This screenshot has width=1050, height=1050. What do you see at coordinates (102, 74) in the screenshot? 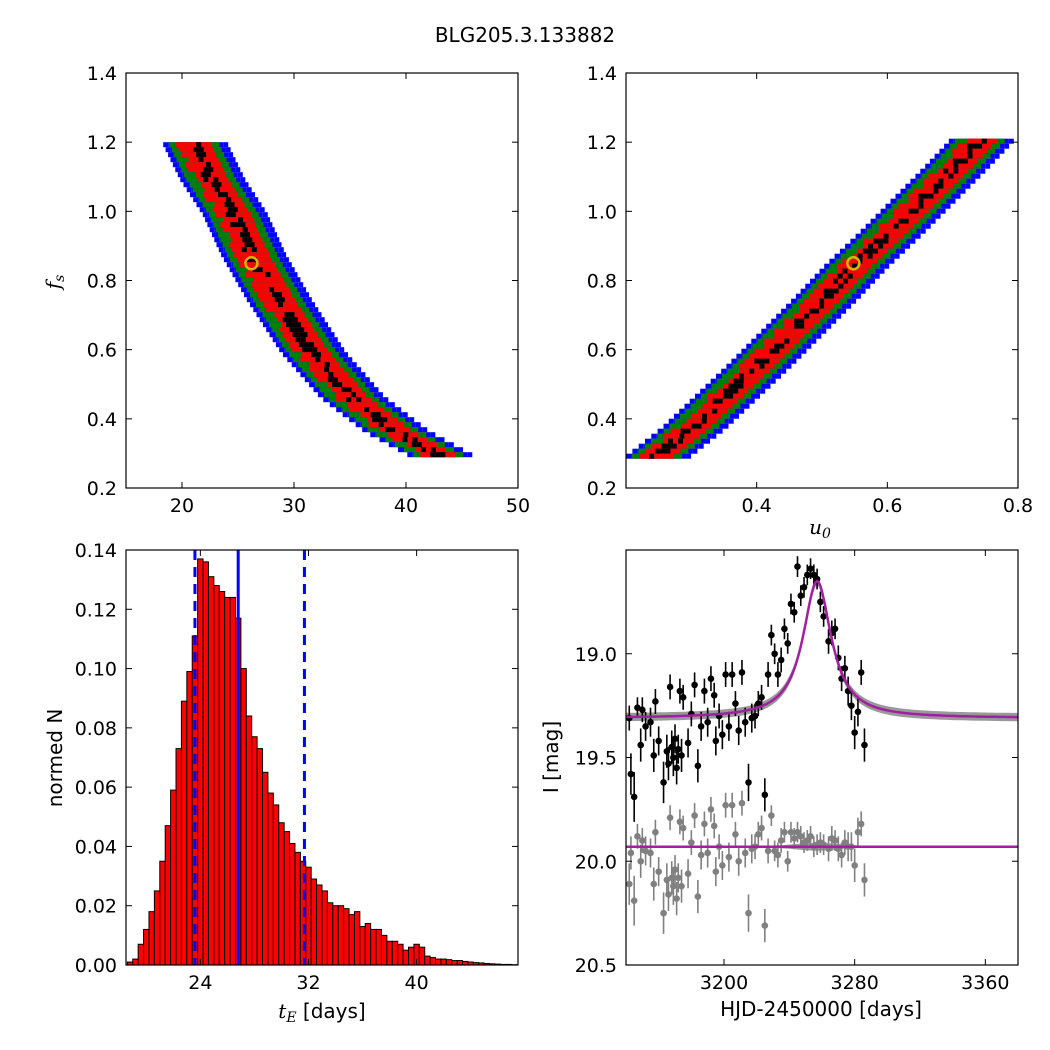
I see `p1-ytick-label: 1.4` at bounding box center [102, 74].